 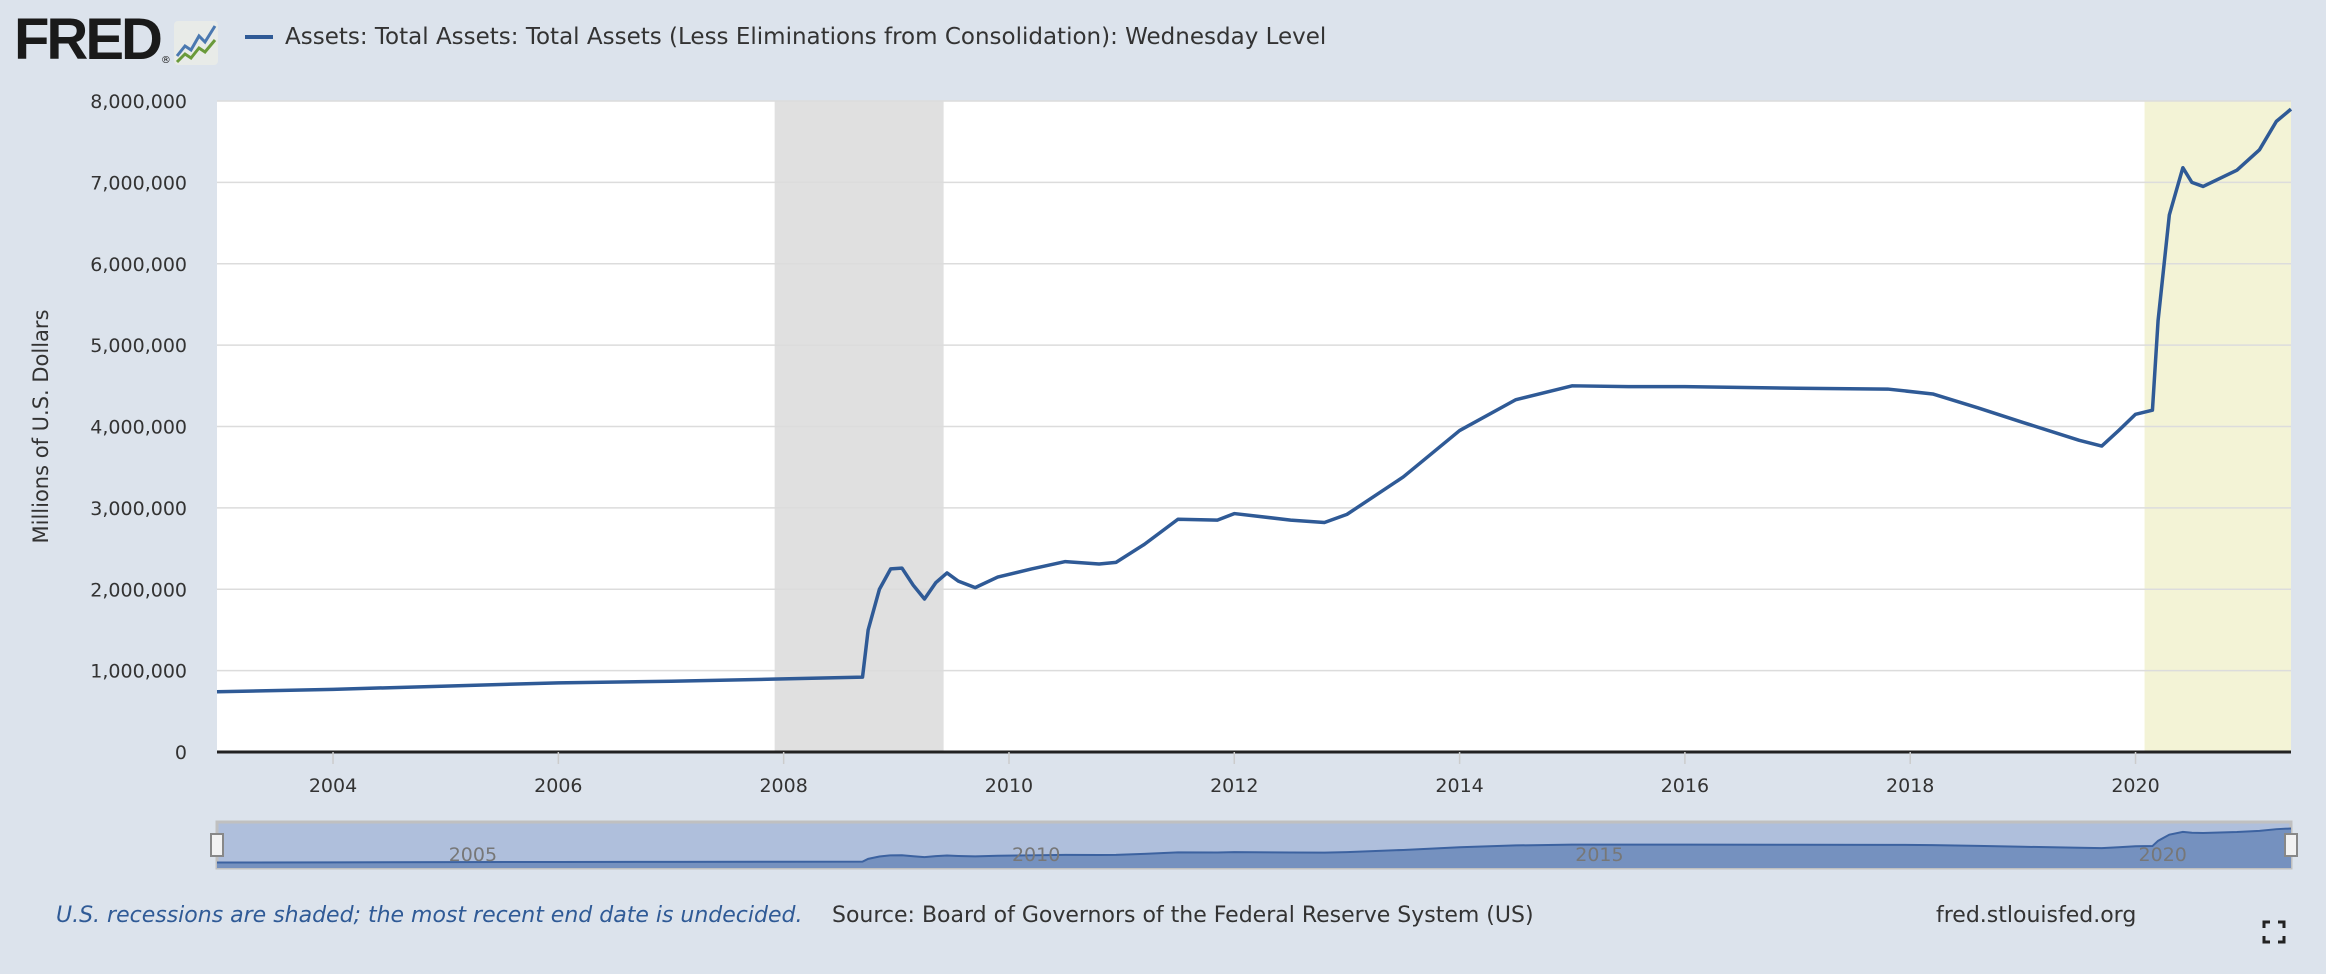 What do you see at coordinates (138, 428) in the screenshot?
I see `y-tick-label: 4,000,000` at bounding box center [138, 428].